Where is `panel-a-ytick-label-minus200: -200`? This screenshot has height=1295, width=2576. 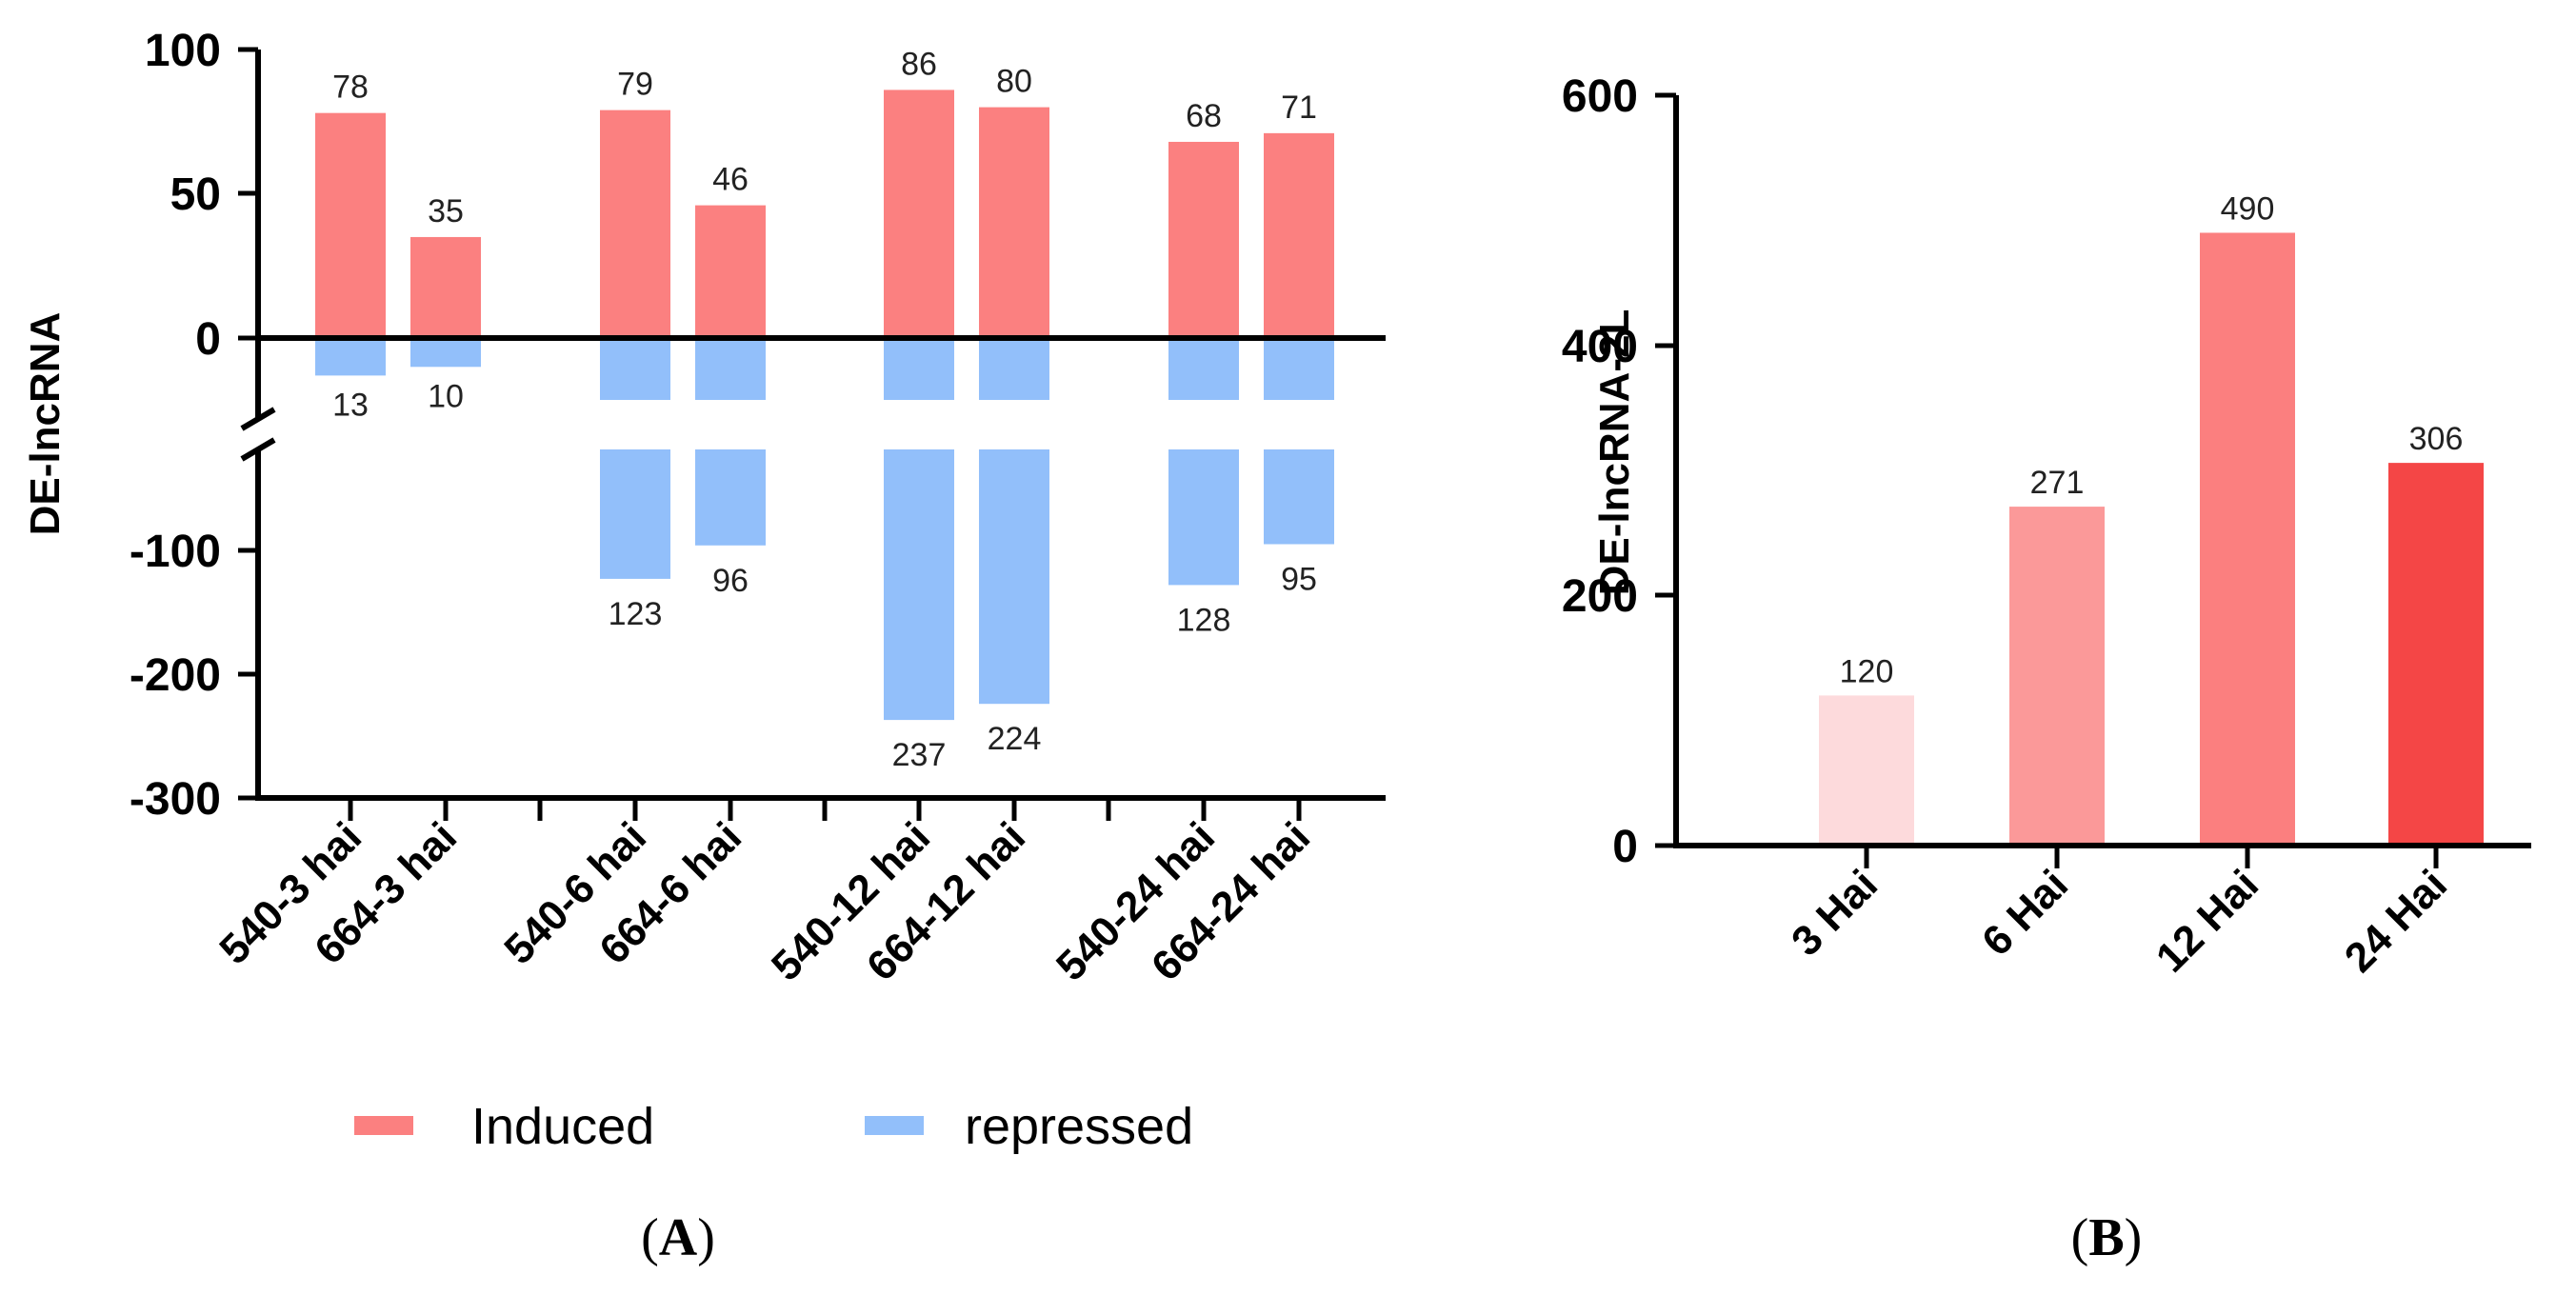 panel-a-ytick-label-minus200: -200 is located at coordinates (175, 675).